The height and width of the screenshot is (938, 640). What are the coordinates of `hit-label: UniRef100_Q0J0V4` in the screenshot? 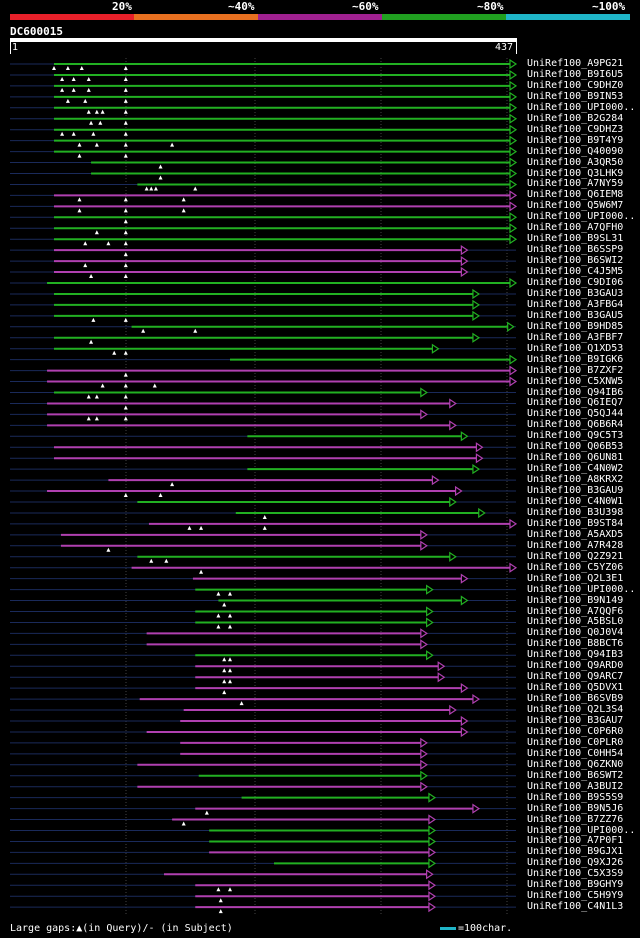 It's located at (575, 633).